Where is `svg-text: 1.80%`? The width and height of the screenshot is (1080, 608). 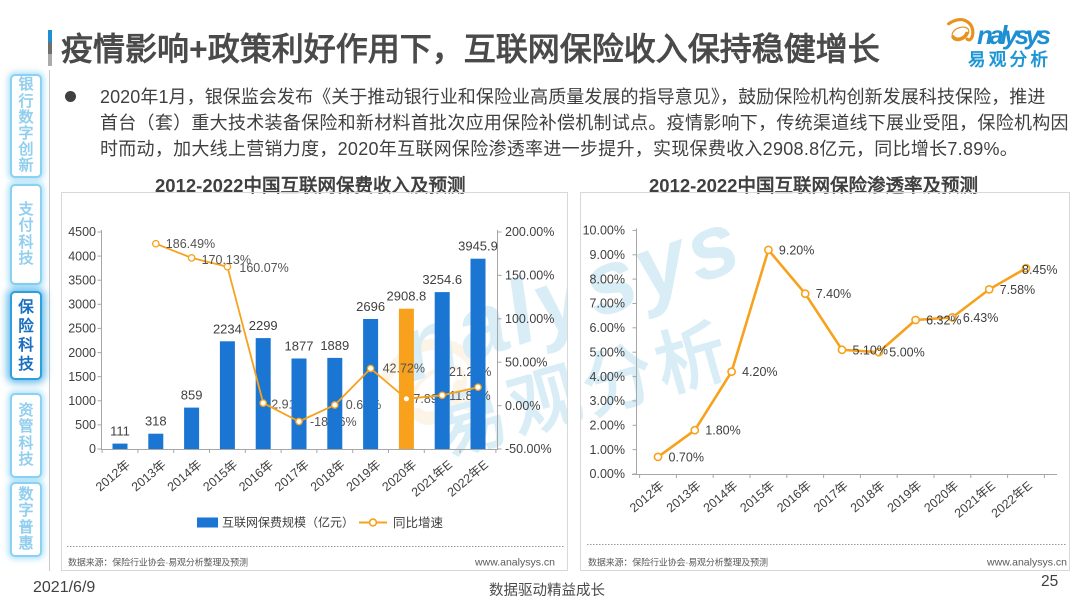 svg-text: 1.80% is located at coordinates (722, 431).